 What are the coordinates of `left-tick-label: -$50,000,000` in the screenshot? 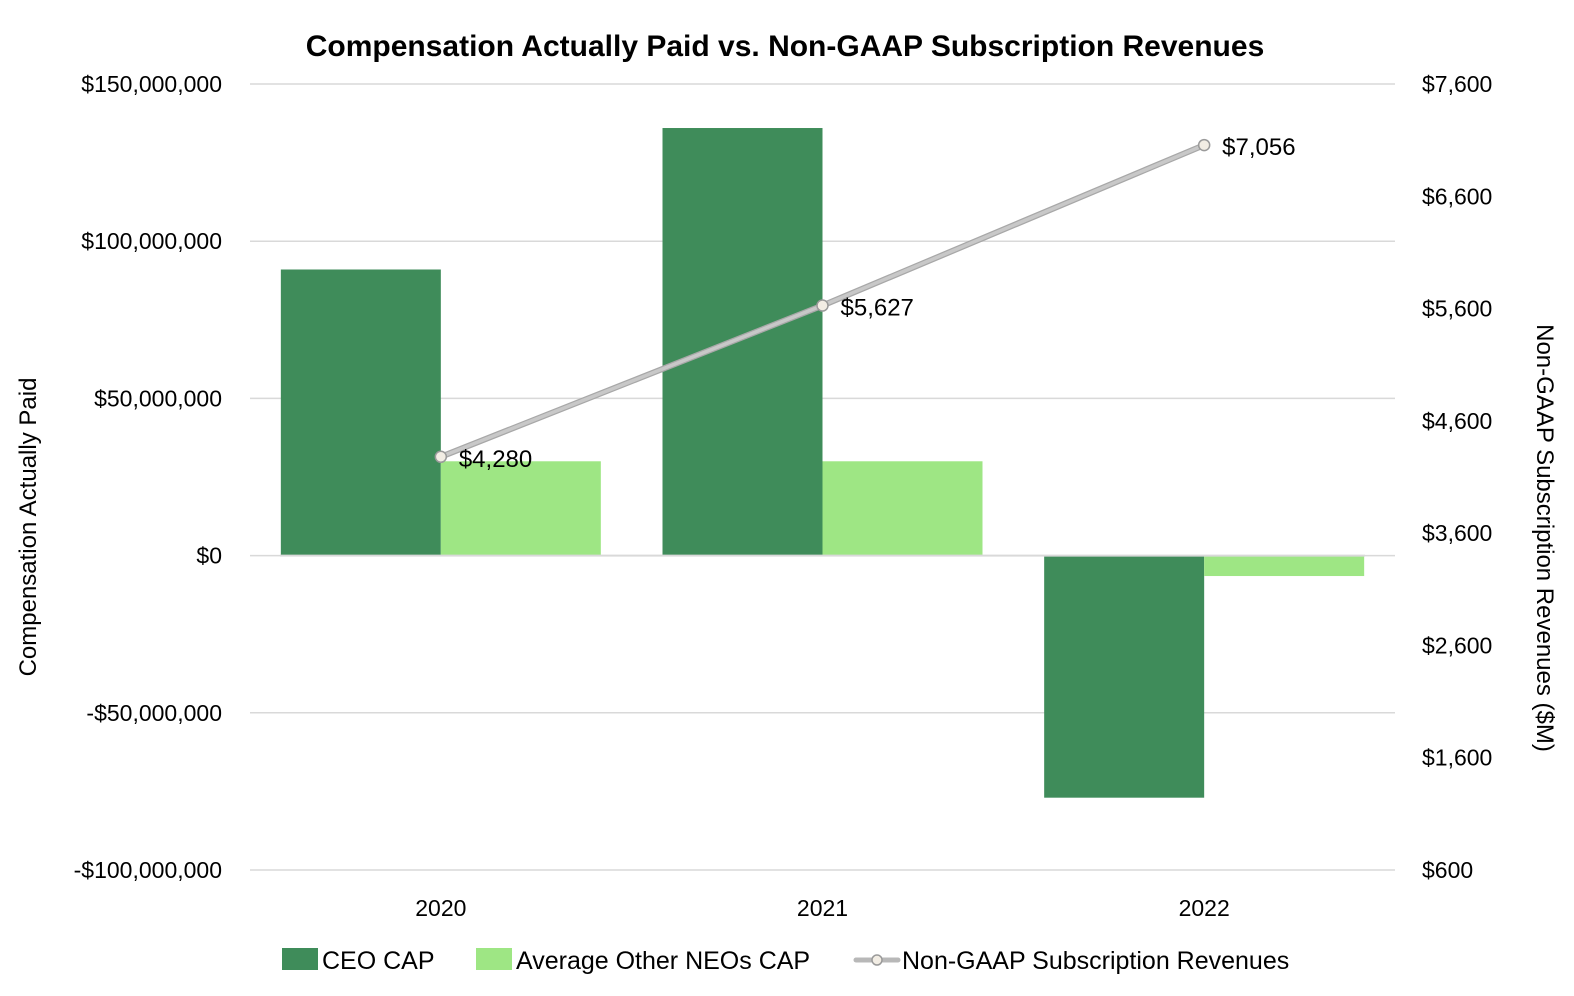 It's located at (154, 713).